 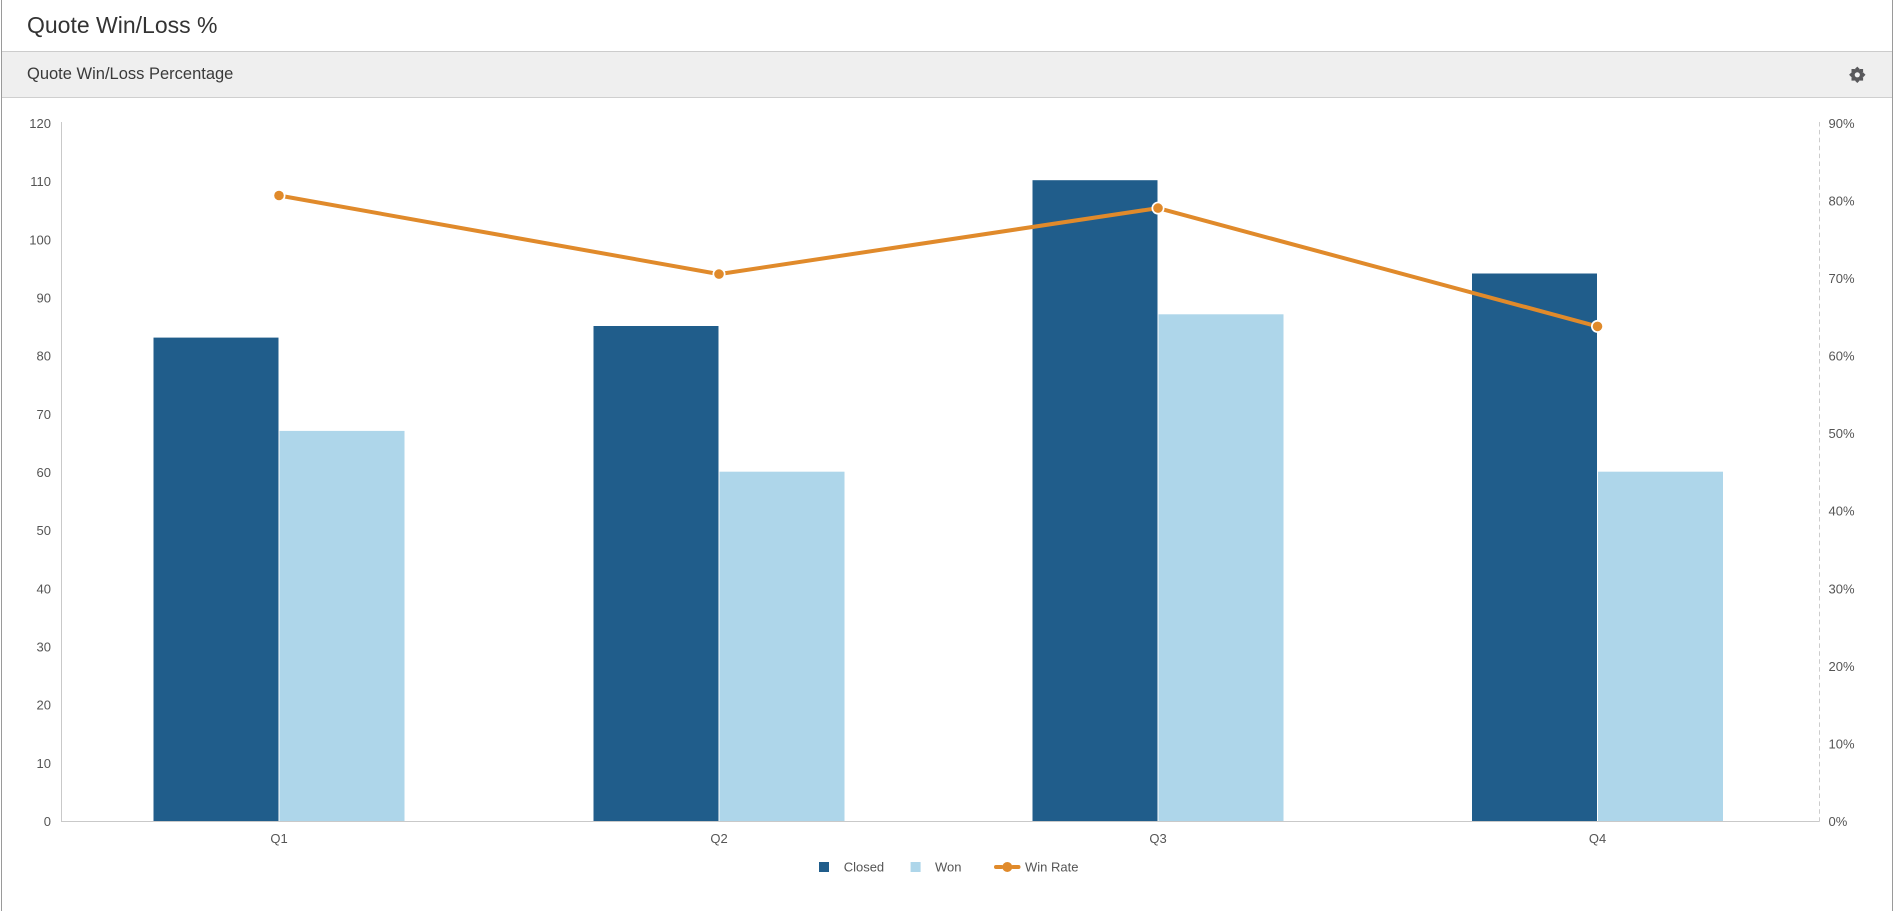 I want to click on svg-text: 20, so click(x=44, y=705).